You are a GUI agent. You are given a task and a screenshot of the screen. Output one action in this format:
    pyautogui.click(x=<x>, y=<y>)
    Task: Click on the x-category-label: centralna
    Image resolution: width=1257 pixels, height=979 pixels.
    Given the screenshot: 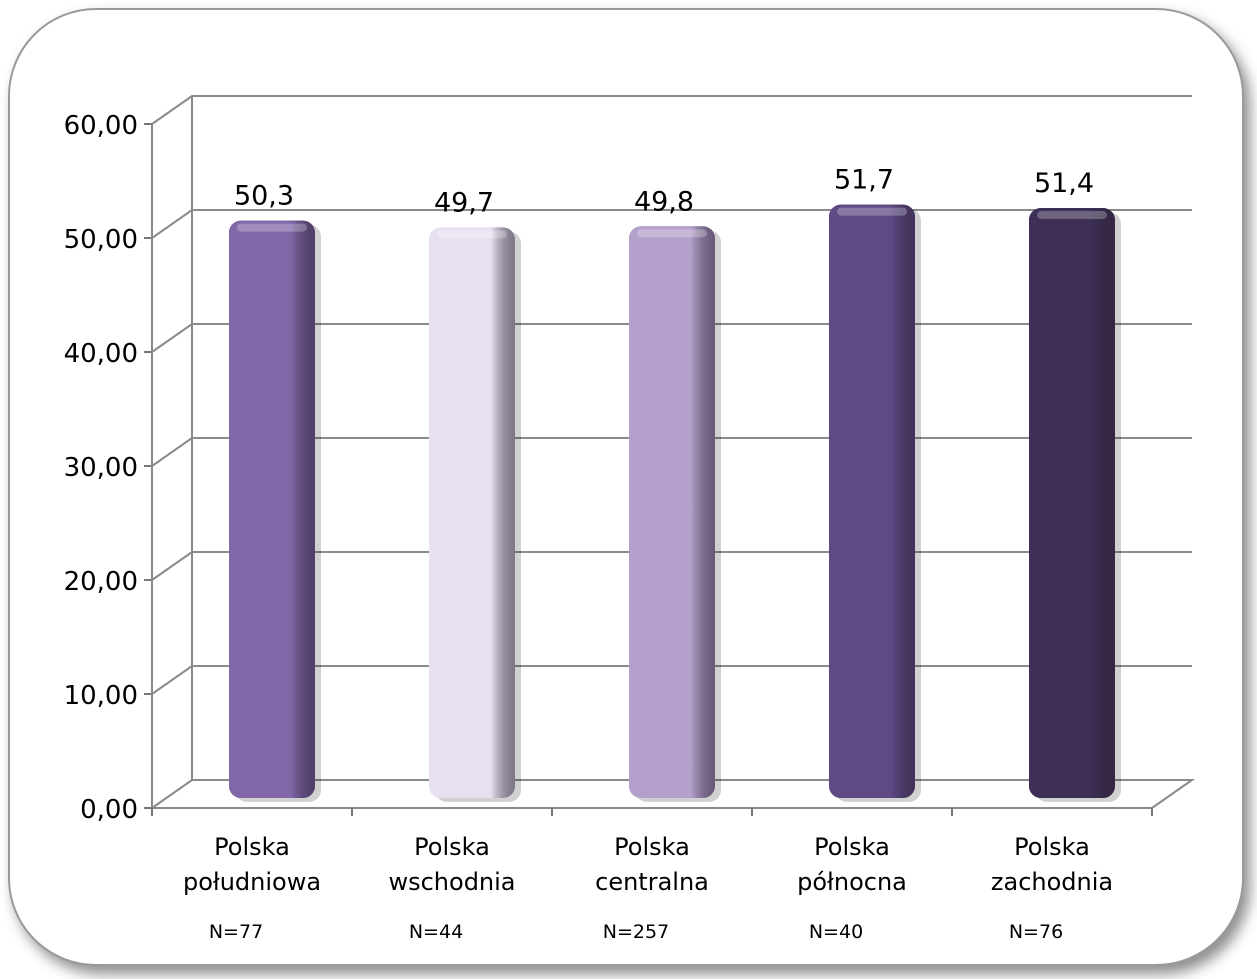 What is the action you would take?
    pyautogui.click(x=652, y=882)
    